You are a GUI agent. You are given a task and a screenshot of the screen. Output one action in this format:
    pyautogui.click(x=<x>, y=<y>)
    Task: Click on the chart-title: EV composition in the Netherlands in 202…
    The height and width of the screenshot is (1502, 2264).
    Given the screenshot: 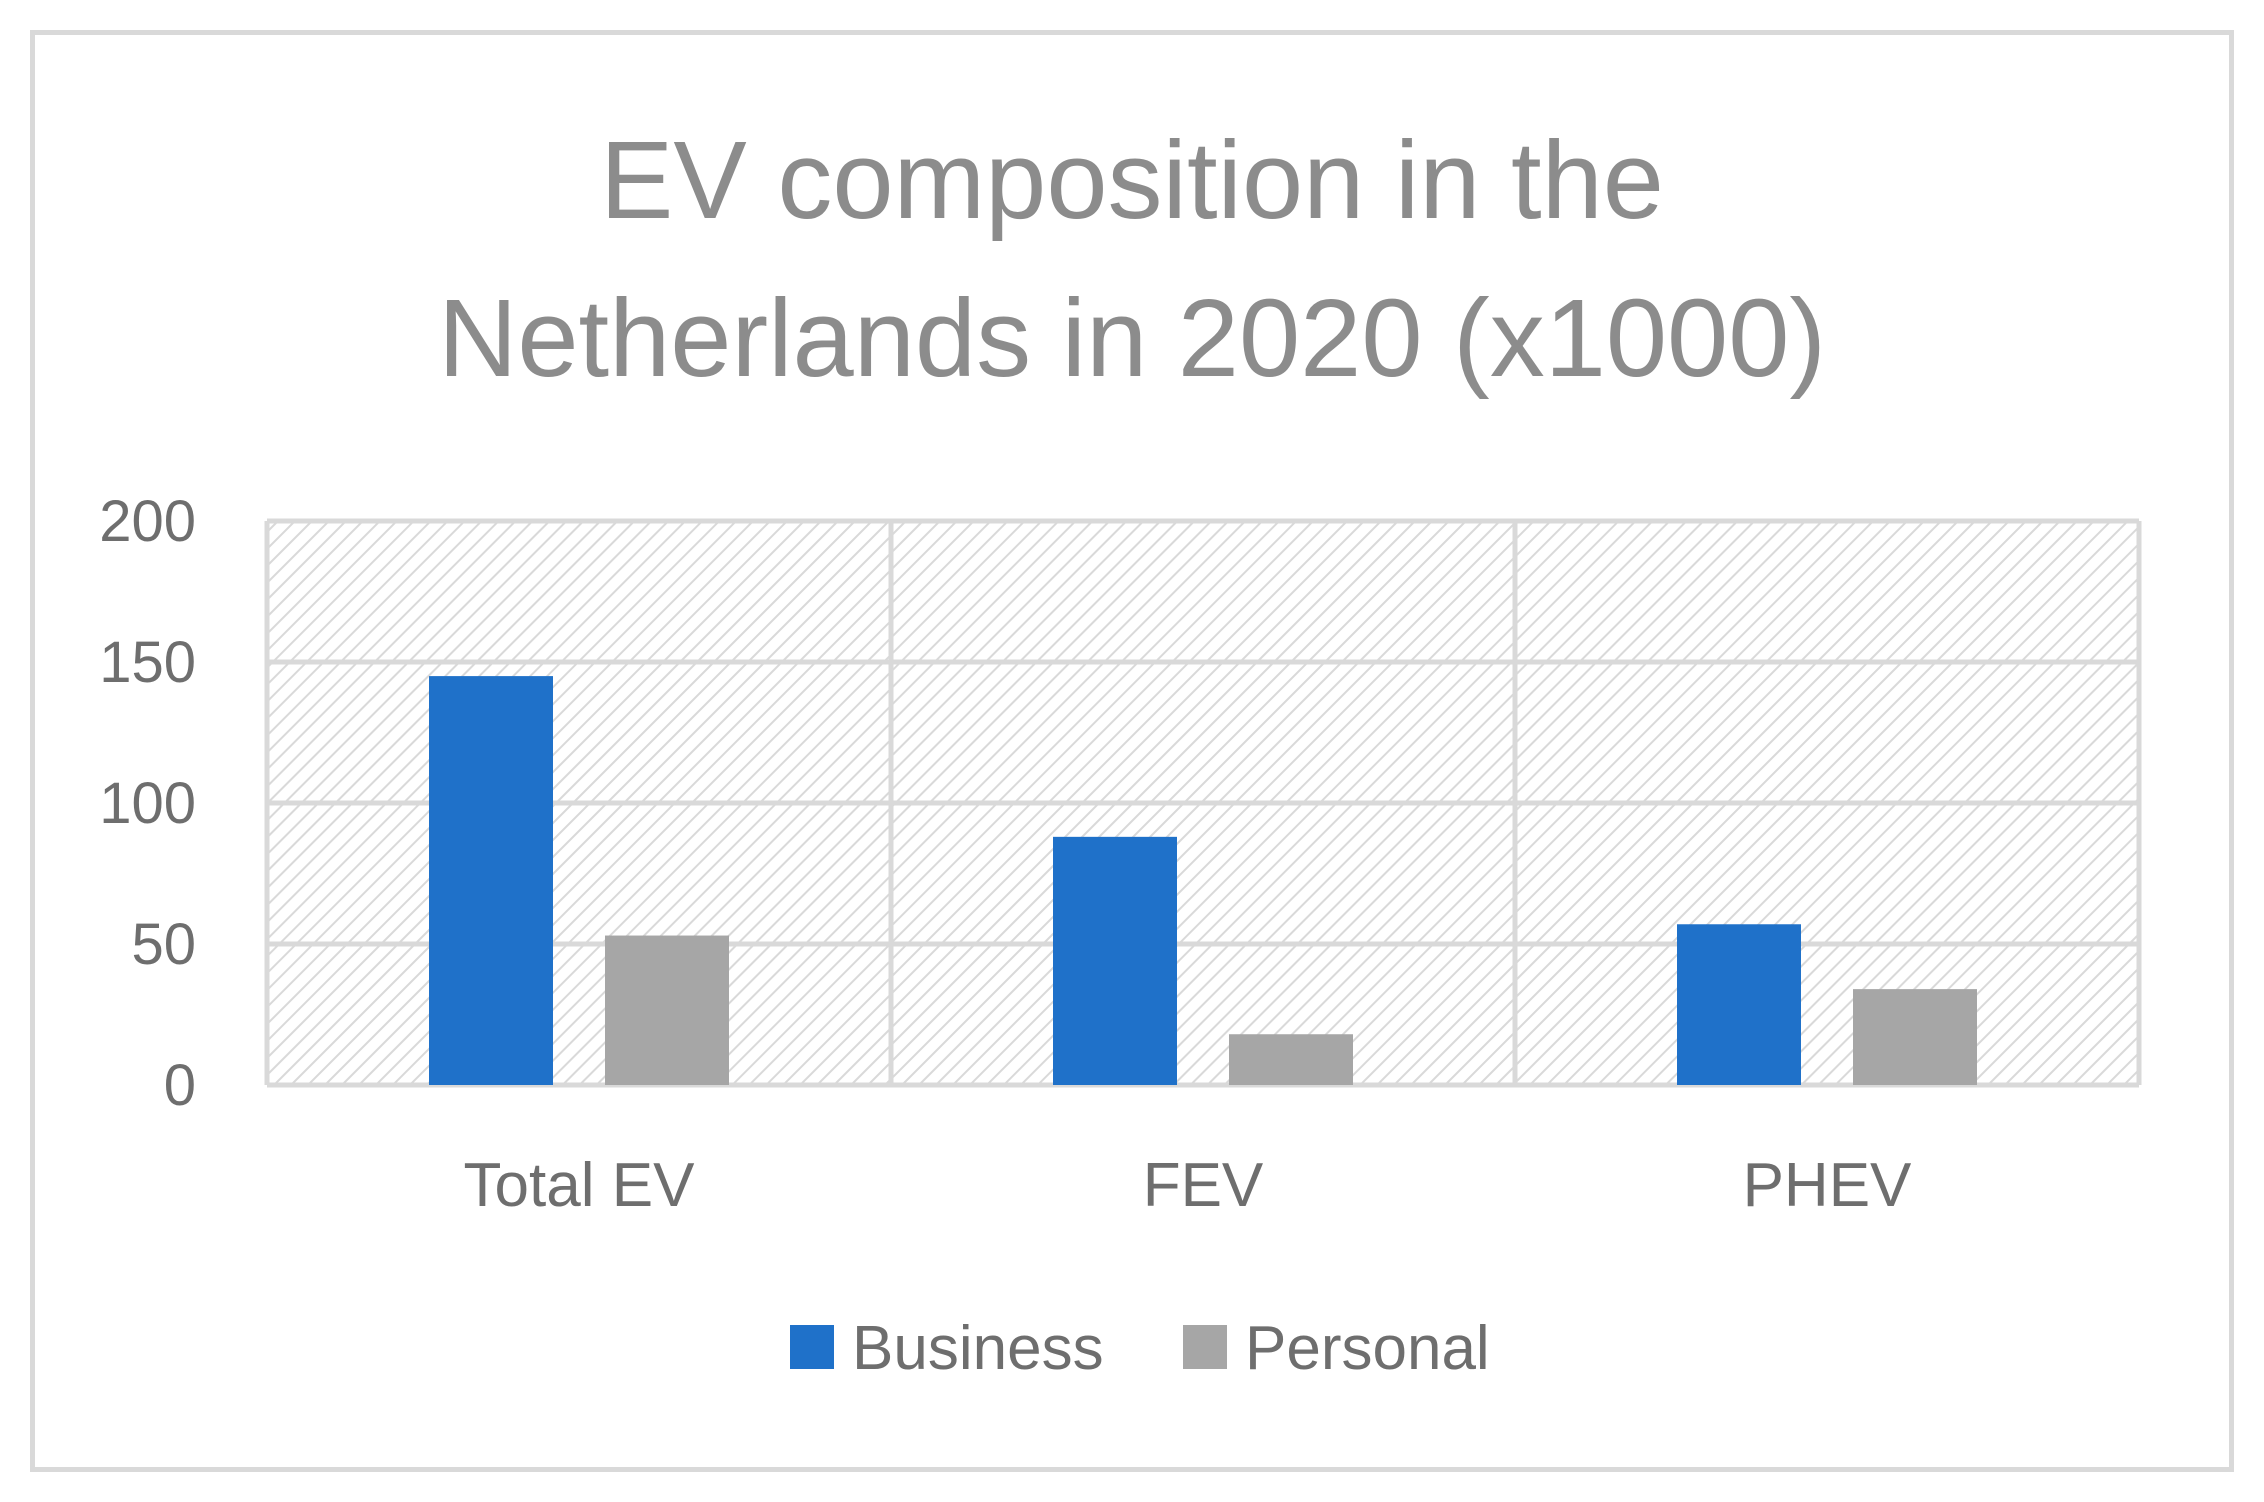 What is the action you would take?
    pyautogui.click(x=1132, y=259)
    